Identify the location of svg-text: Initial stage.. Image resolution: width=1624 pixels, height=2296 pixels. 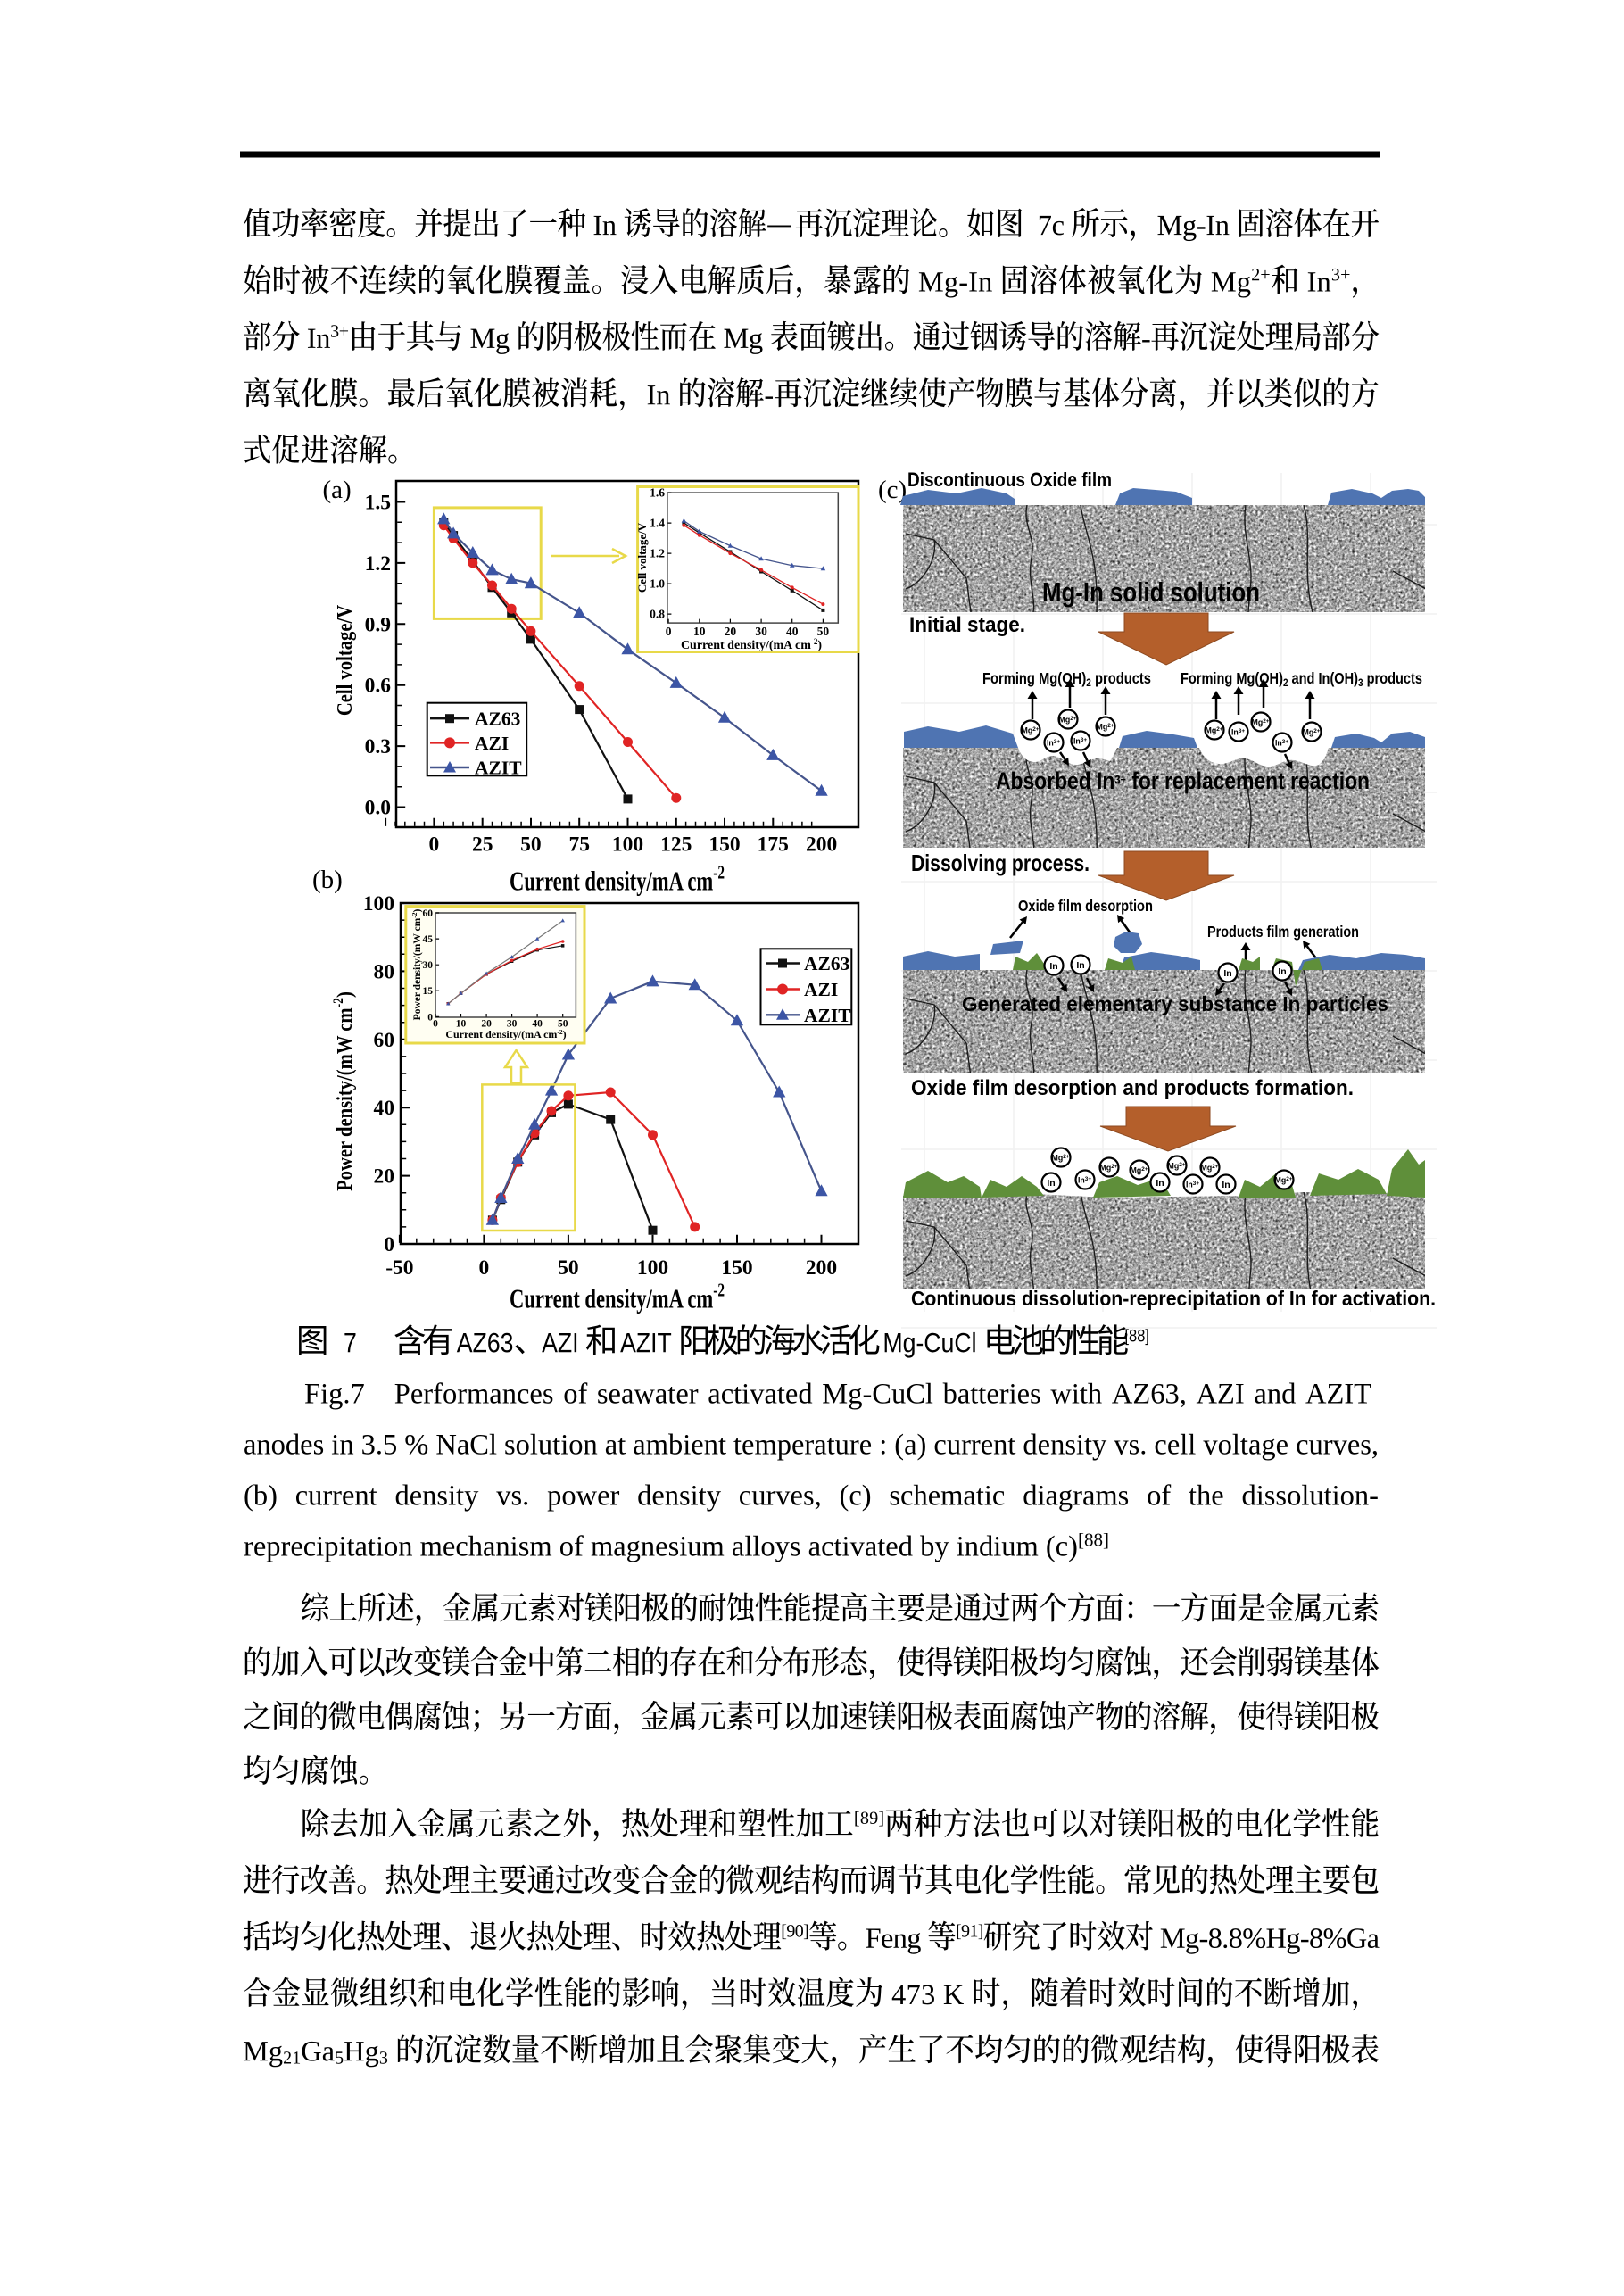
(967, 625).